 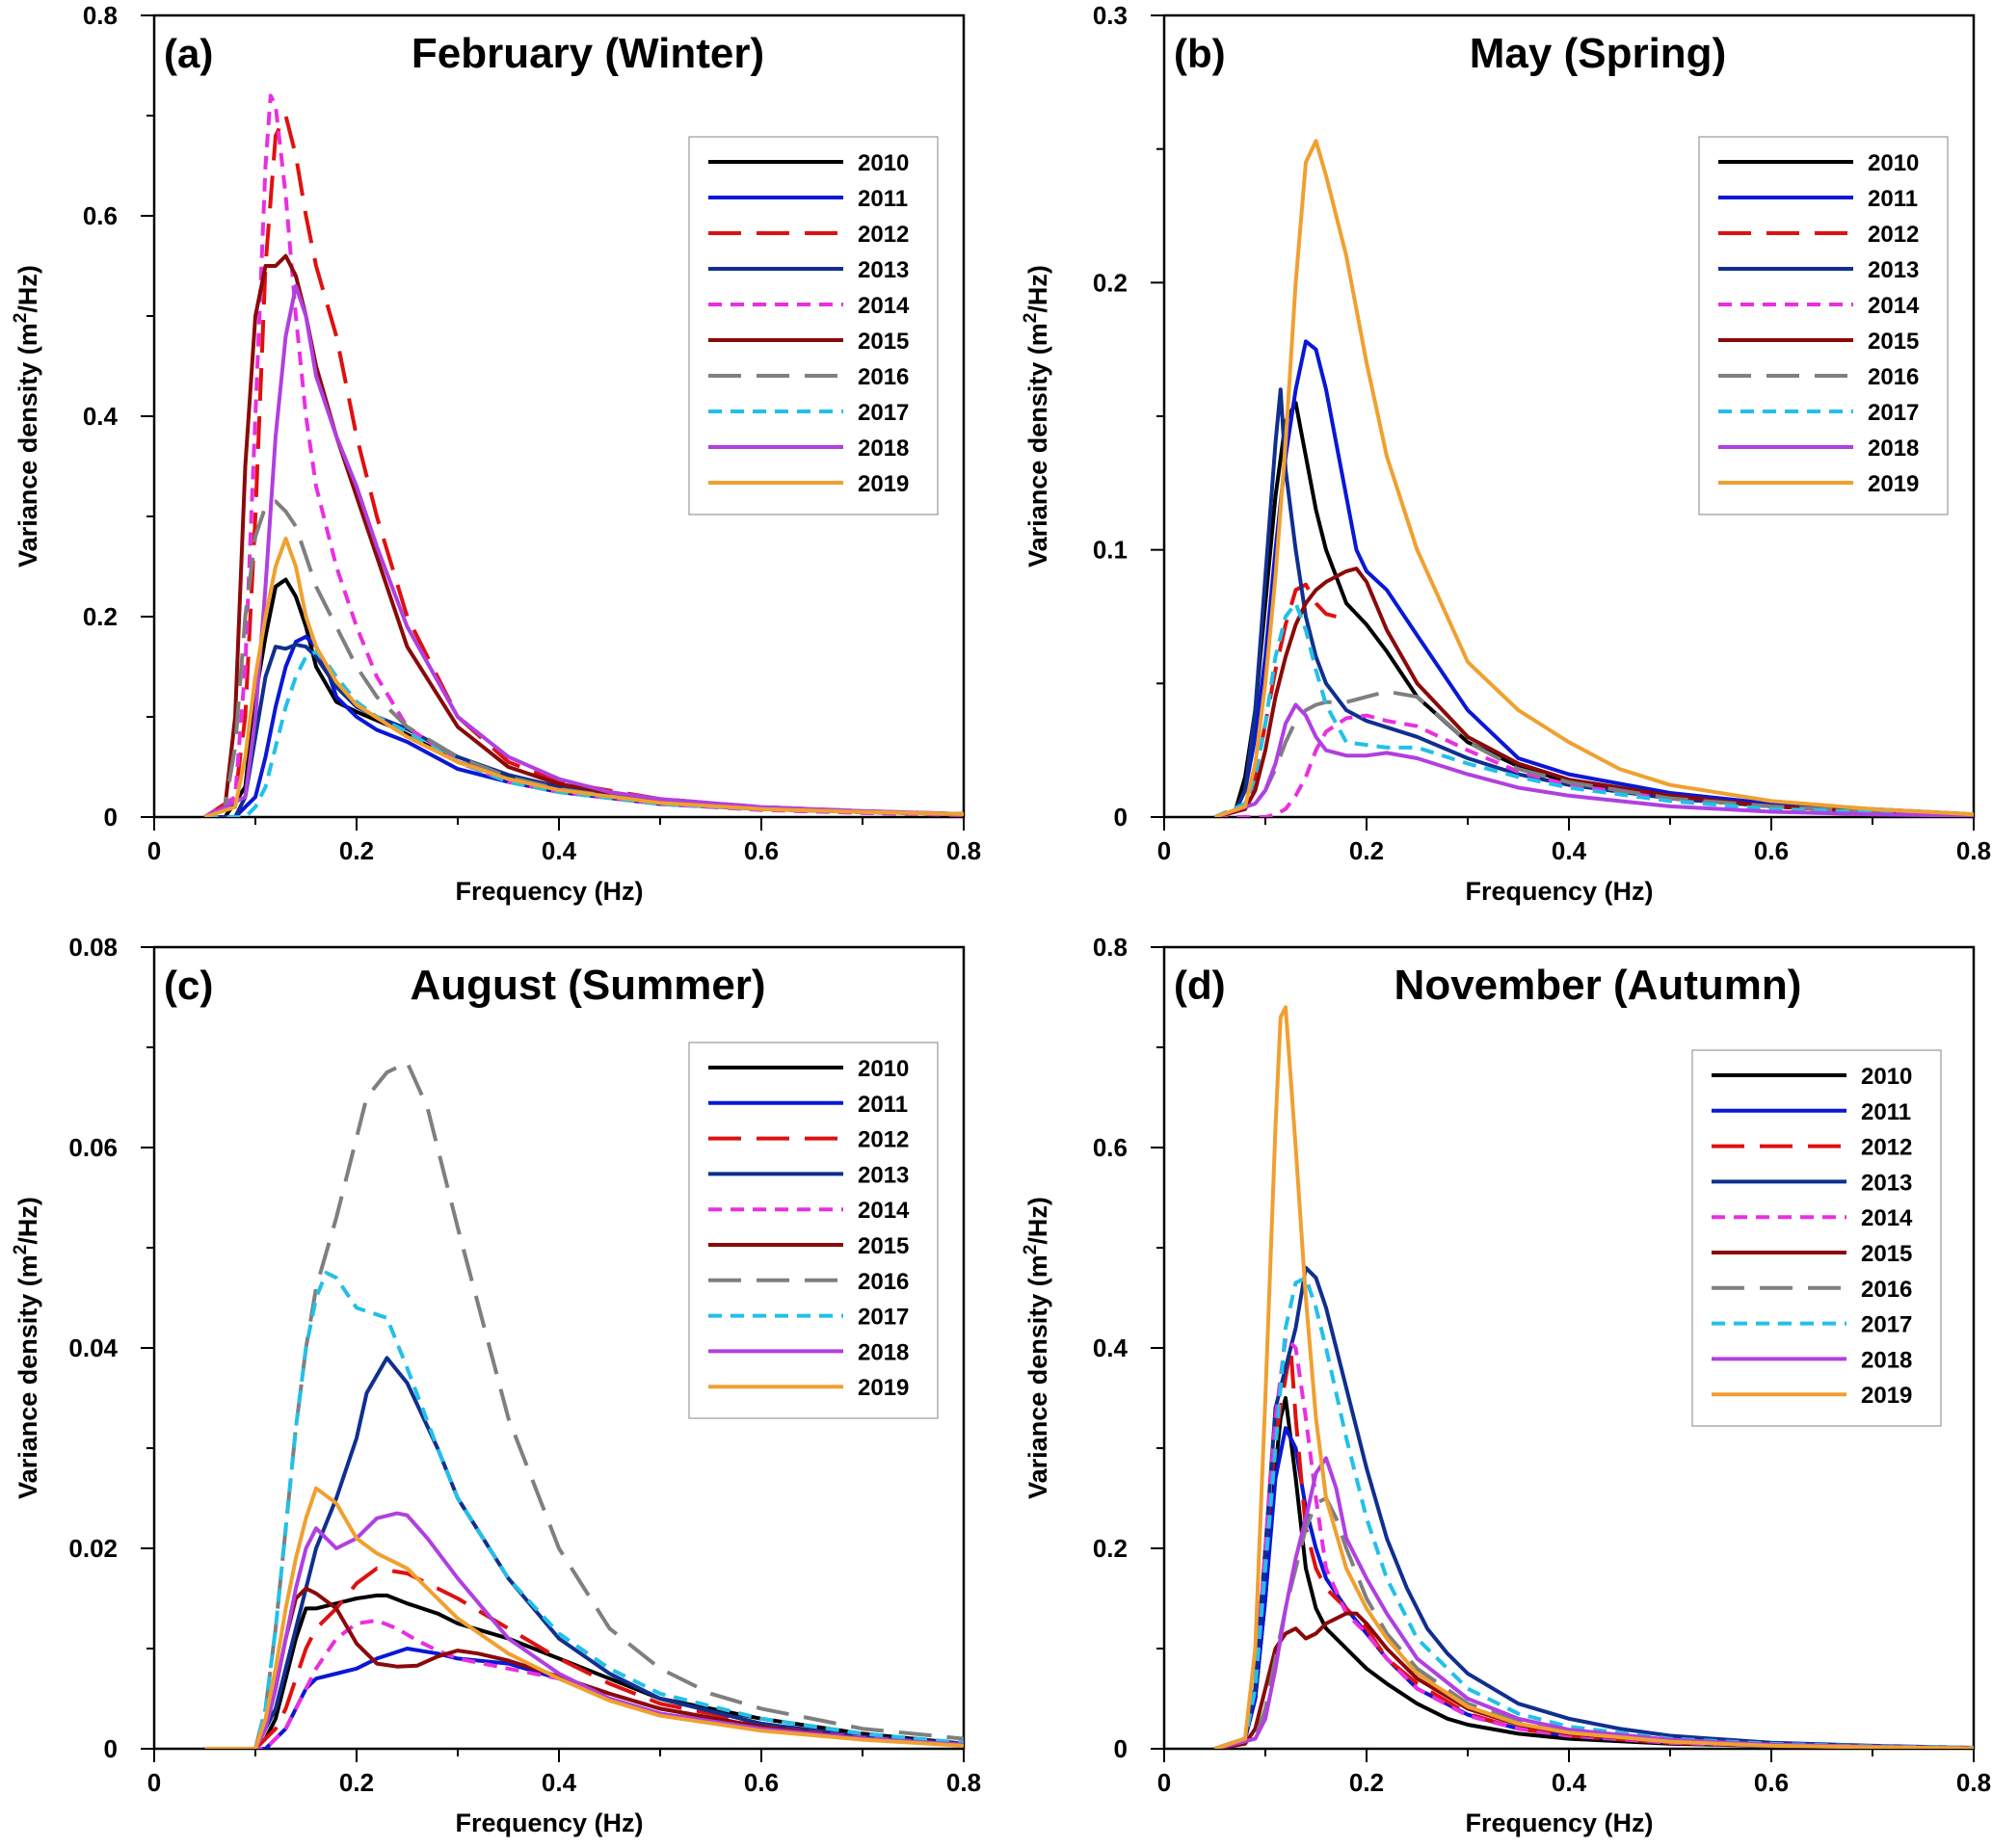 What do you see at coordinates (93, 1147) in the screenshot?
I see `y-tick-label: 0.06` at bounding box center [93, 1147].